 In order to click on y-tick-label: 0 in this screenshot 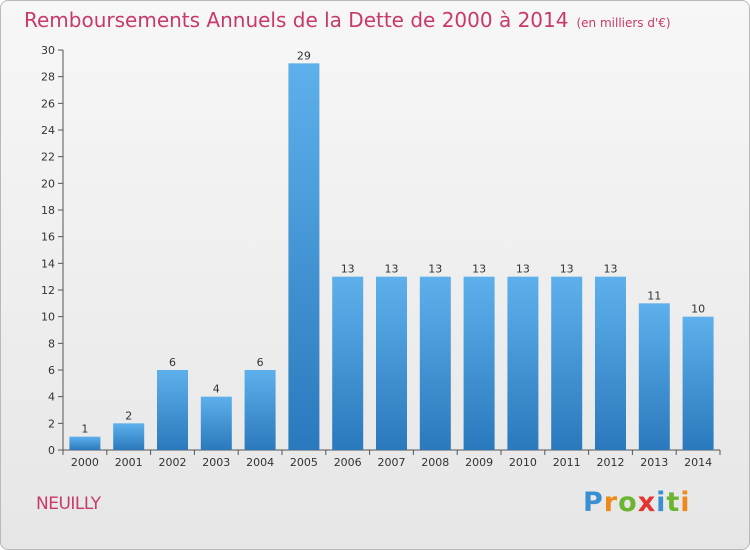, I will do `click(51, 450)`.